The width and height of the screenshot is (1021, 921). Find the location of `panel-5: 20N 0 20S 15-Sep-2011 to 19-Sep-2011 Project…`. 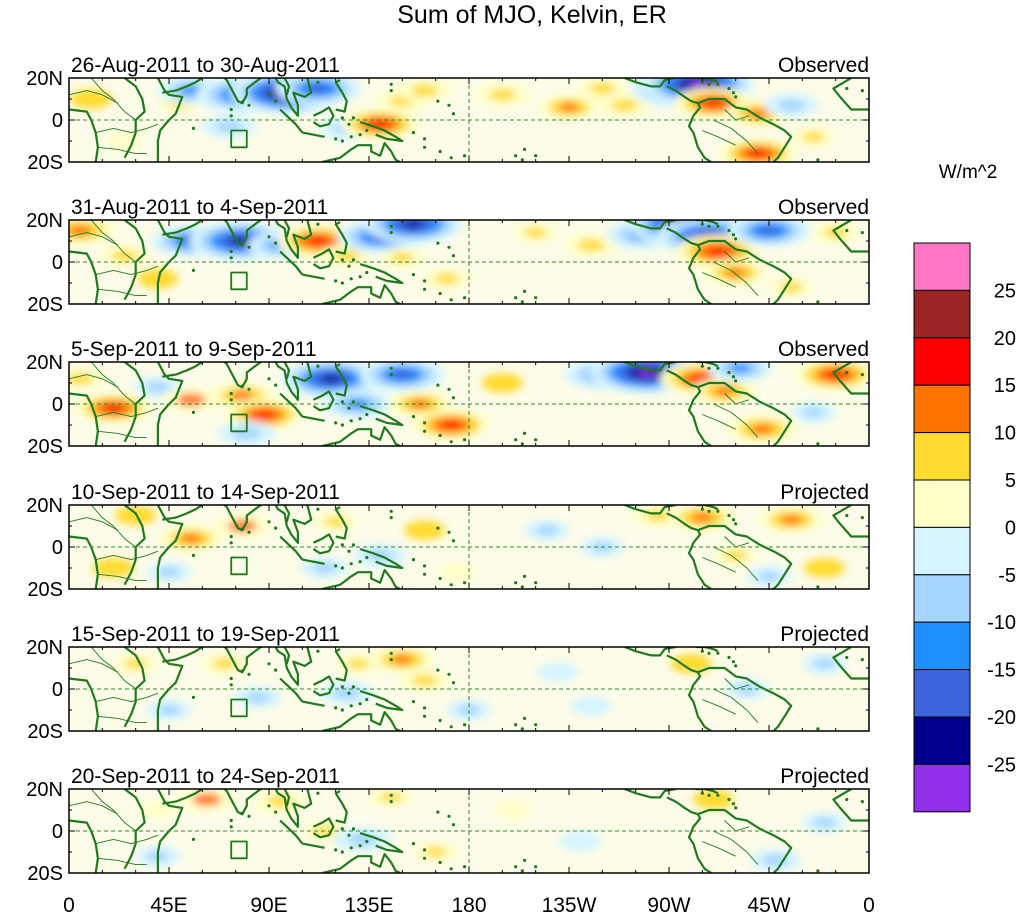

panel-5: 20N 0 20S 15-Sep-2011 to 19-Sep-2011 Project… is located at coordinates (448, 683).